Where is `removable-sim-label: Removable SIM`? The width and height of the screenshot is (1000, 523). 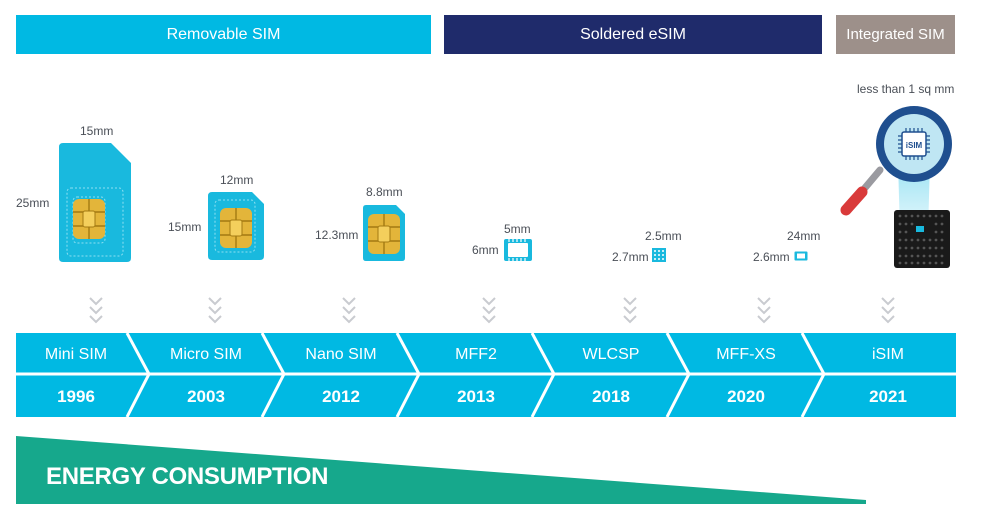 removable-sim-label: Removable SIM is located at coordinates (223, 34).